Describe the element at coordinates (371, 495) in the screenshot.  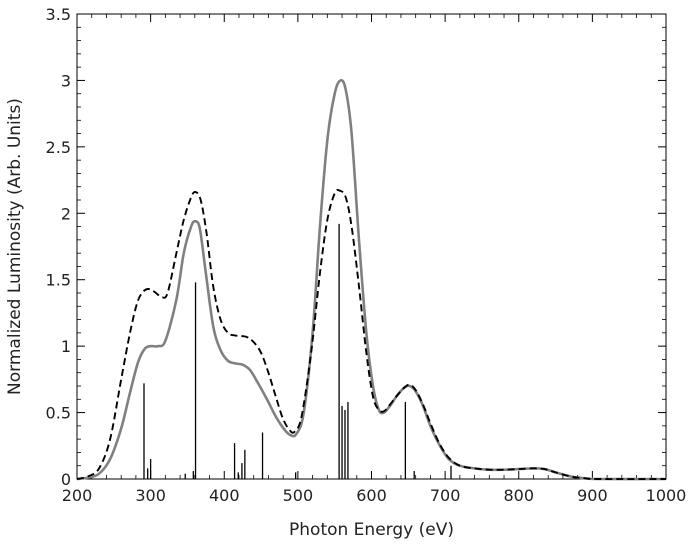
I see `x-tick-label: 600` at that location.